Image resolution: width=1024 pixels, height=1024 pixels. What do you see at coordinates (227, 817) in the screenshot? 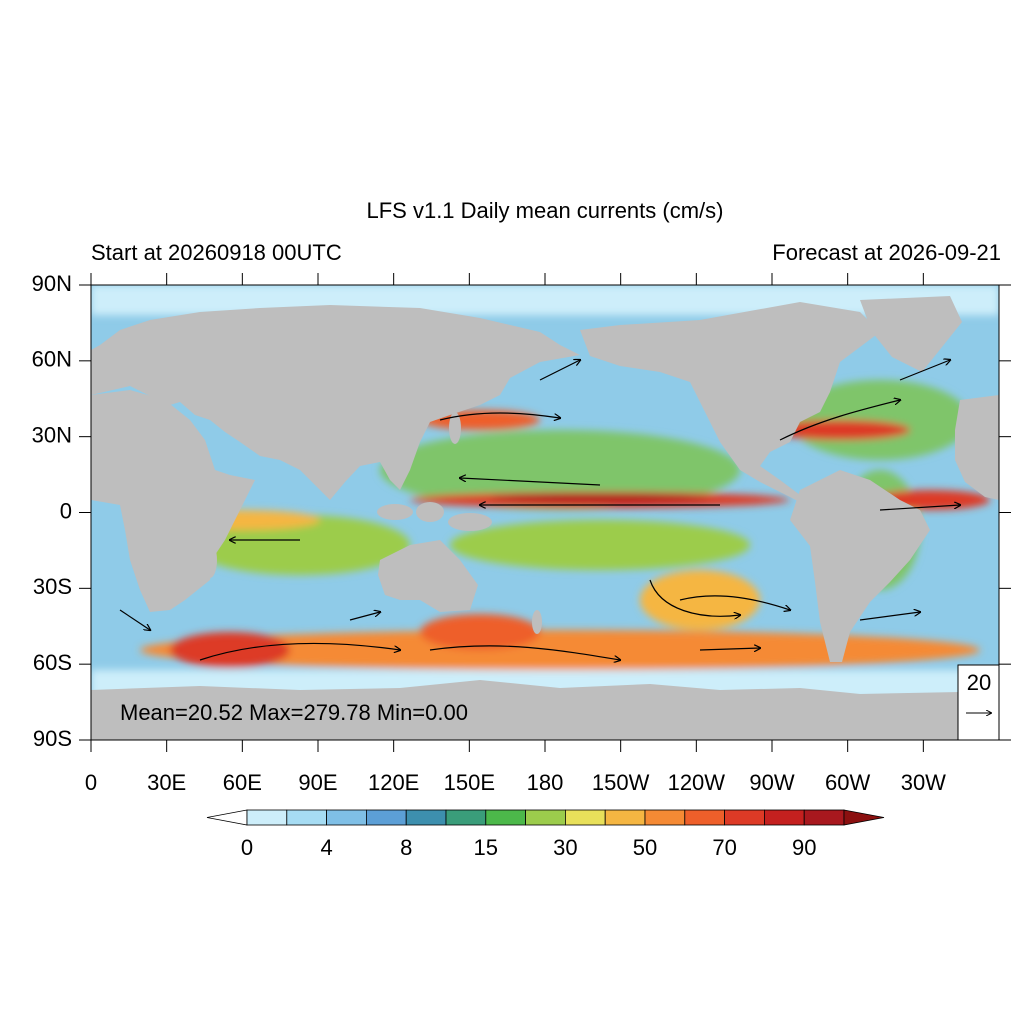
I see `colorbar-under` at bounding box center [227, 817].